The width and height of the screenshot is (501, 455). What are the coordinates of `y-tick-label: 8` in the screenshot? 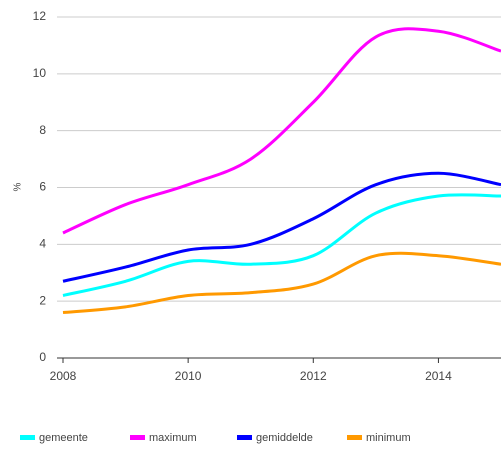 It's located at (42, 130).